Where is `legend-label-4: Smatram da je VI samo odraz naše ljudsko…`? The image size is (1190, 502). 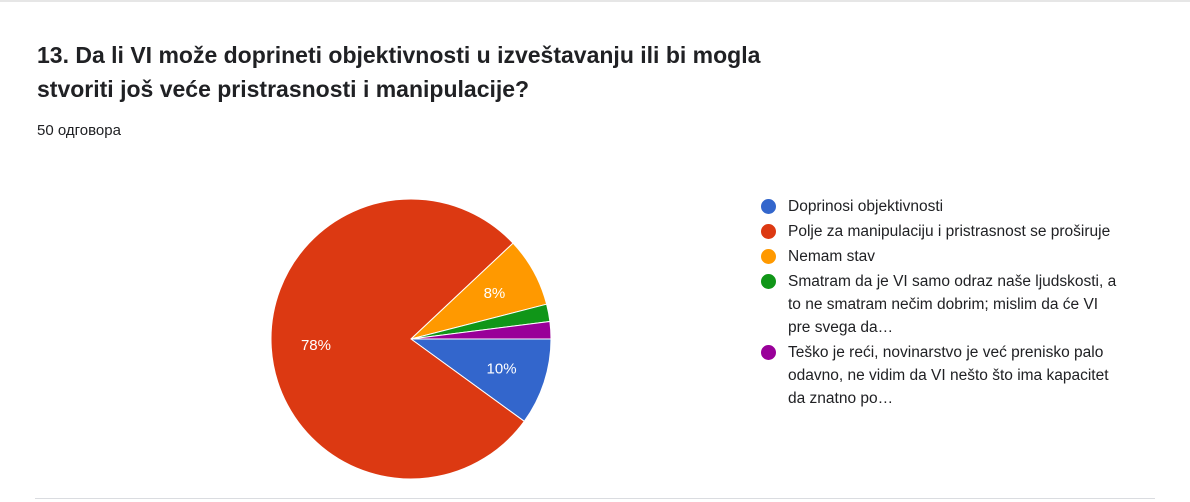 legend-label-4: Smatram da je VI samo odraz naše ljudsko… is located at coordinates (952, 304).